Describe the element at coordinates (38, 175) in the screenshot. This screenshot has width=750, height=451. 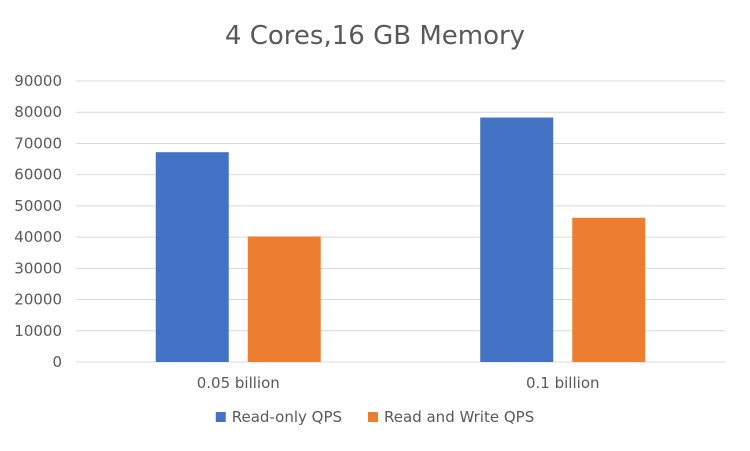
I see `y-tick-label: 60000` at that location.